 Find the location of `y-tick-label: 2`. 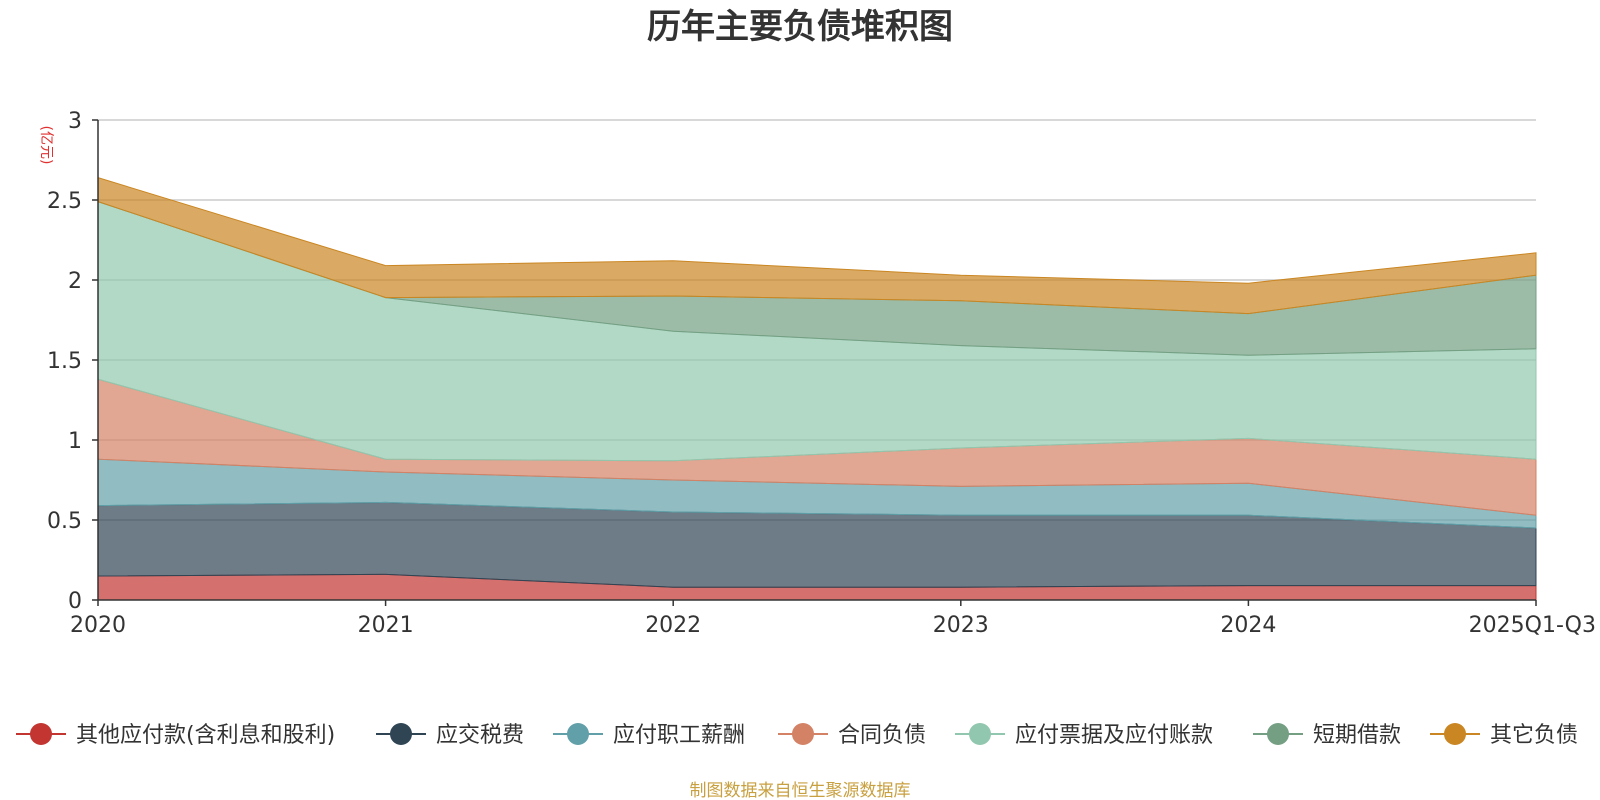

y-tick-label: 2 is located at coordinates (75, 281).